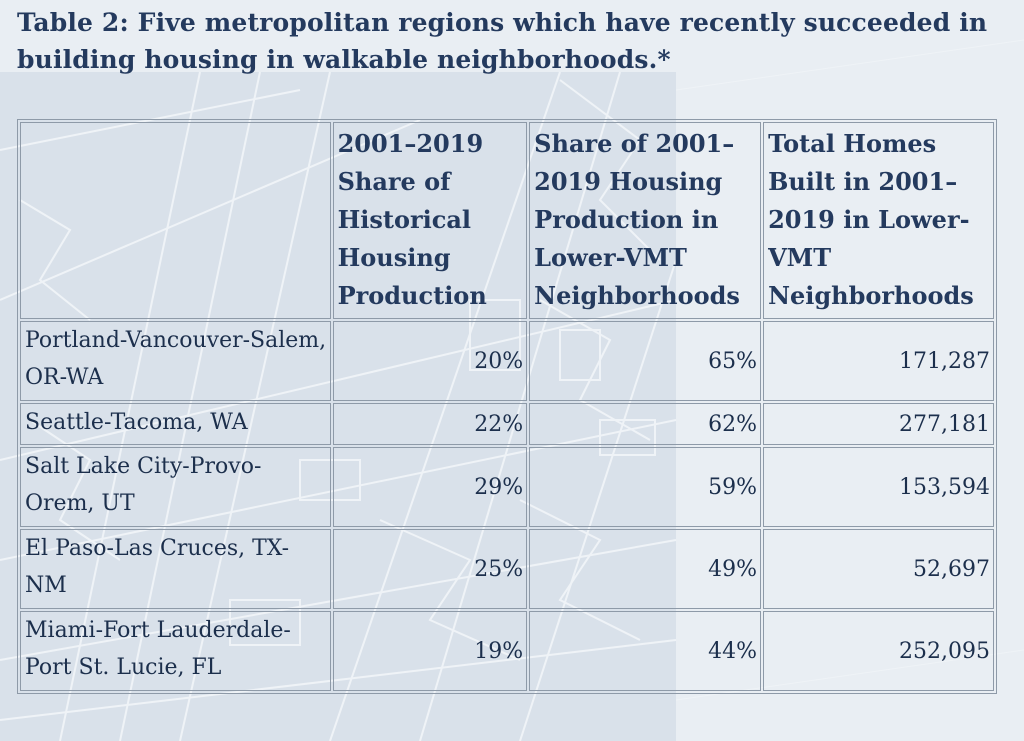 This screenshot has width=1024, height=741. Describe the element at coordinates (645, 651) in the screenshot. I see `share-lower-vmt-cell: 44%` at that location.